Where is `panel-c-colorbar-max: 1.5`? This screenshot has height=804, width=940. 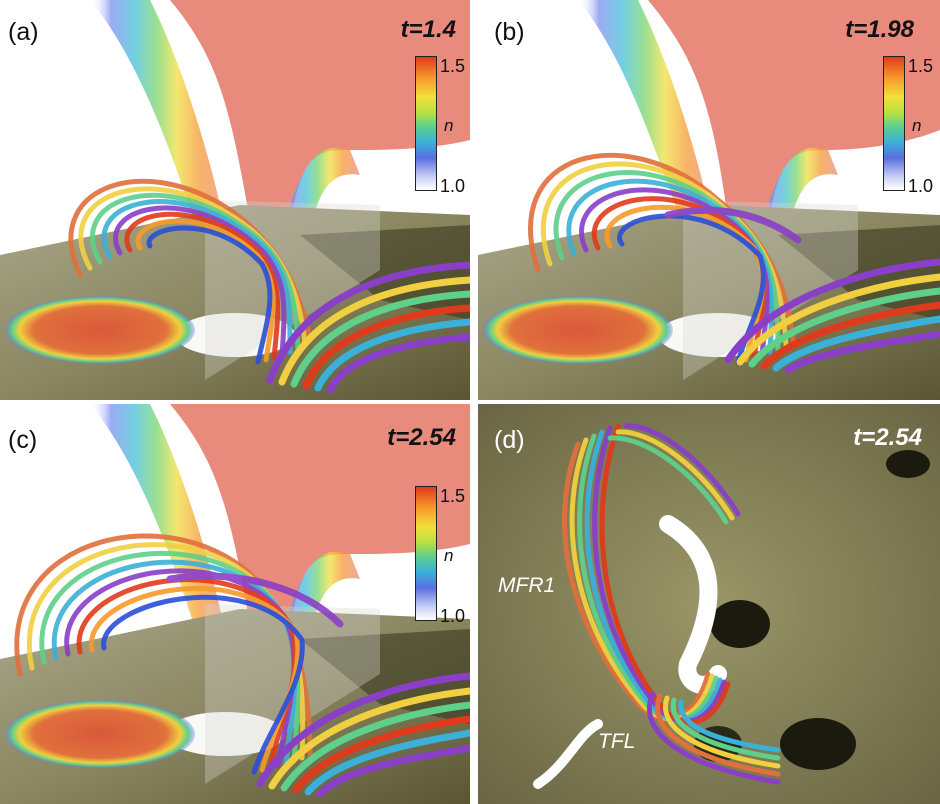
panel-c-colorbar-max: 1.5 is located at coordinates (453, 496).